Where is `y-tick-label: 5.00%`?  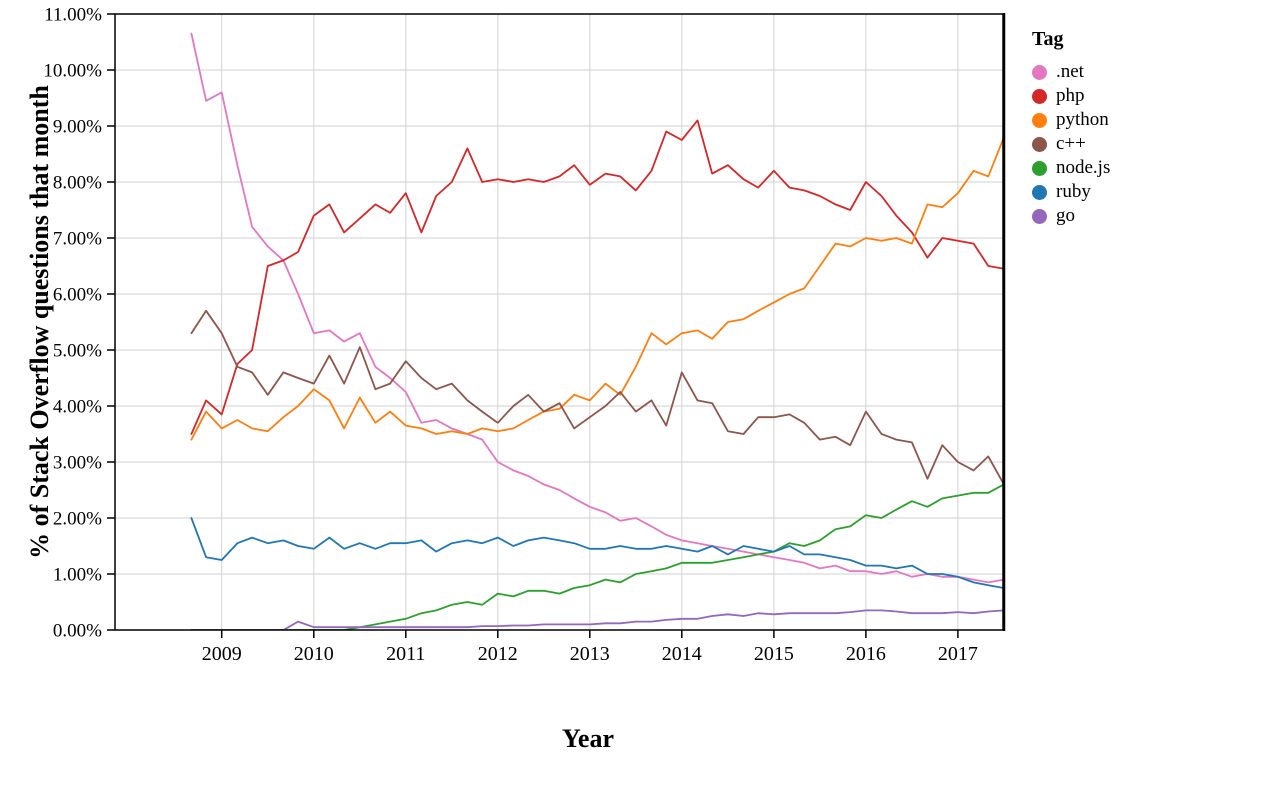
y-tick-label: 5.00% is located at coordinates (77, 351).